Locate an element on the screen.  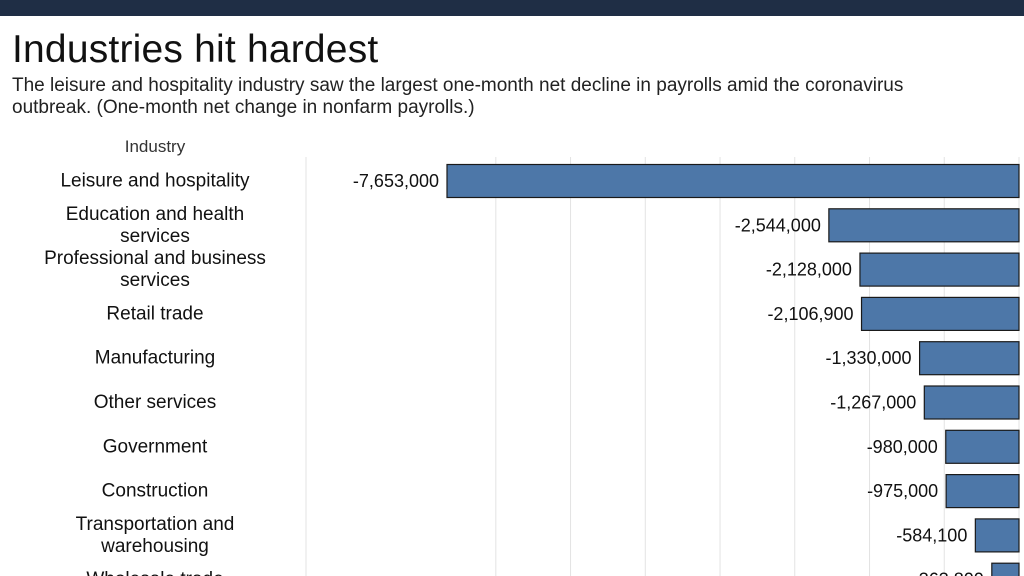
bar-value-label: -2,544,000 is located at coordinates (778, 225).